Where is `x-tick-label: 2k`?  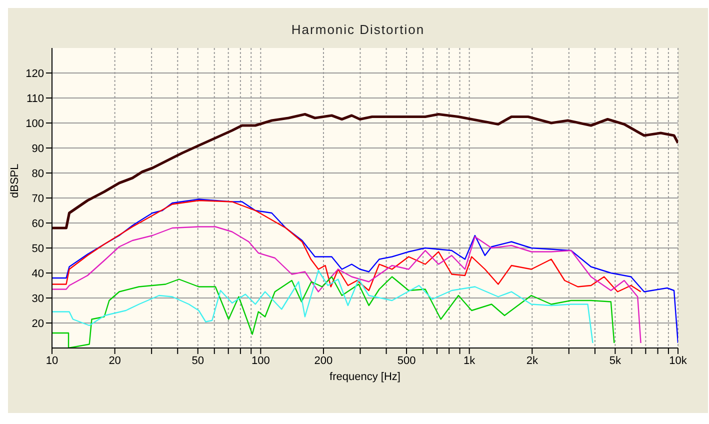
x-tick-label: 2k is located at coordinates (532, 360).